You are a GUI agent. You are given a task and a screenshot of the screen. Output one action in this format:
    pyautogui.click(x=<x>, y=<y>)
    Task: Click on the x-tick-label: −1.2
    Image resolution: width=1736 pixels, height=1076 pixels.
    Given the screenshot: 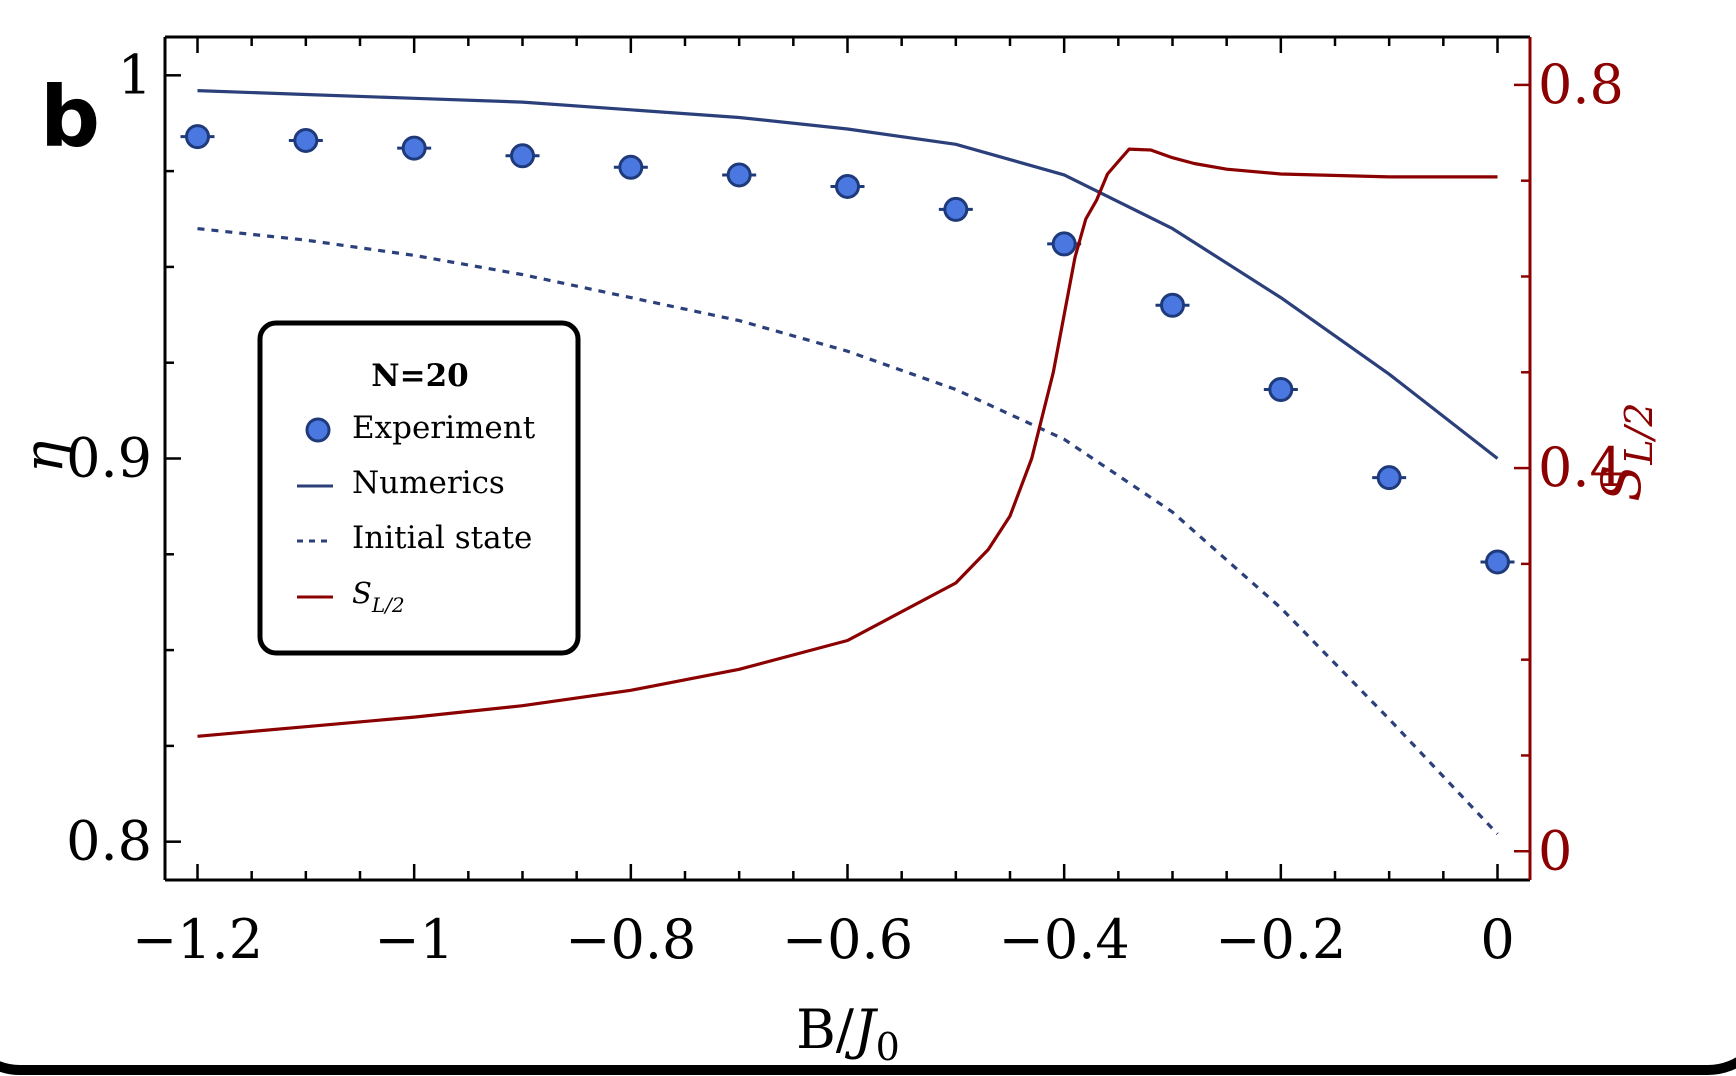 What is the action you would take?
    pyautogui.click(x=197, y=939)
    